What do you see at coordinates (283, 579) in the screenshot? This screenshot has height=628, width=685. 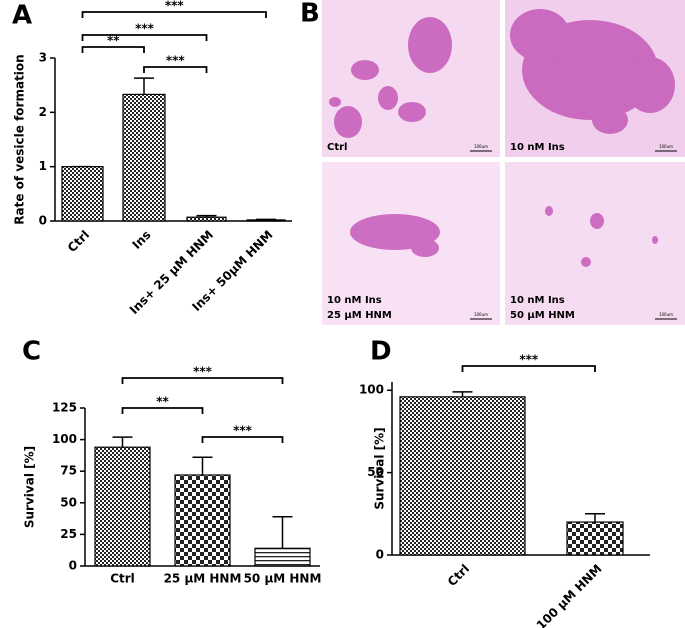 I see `x-tick-label: 50 µM HNM` at bounding box center [283, 579].